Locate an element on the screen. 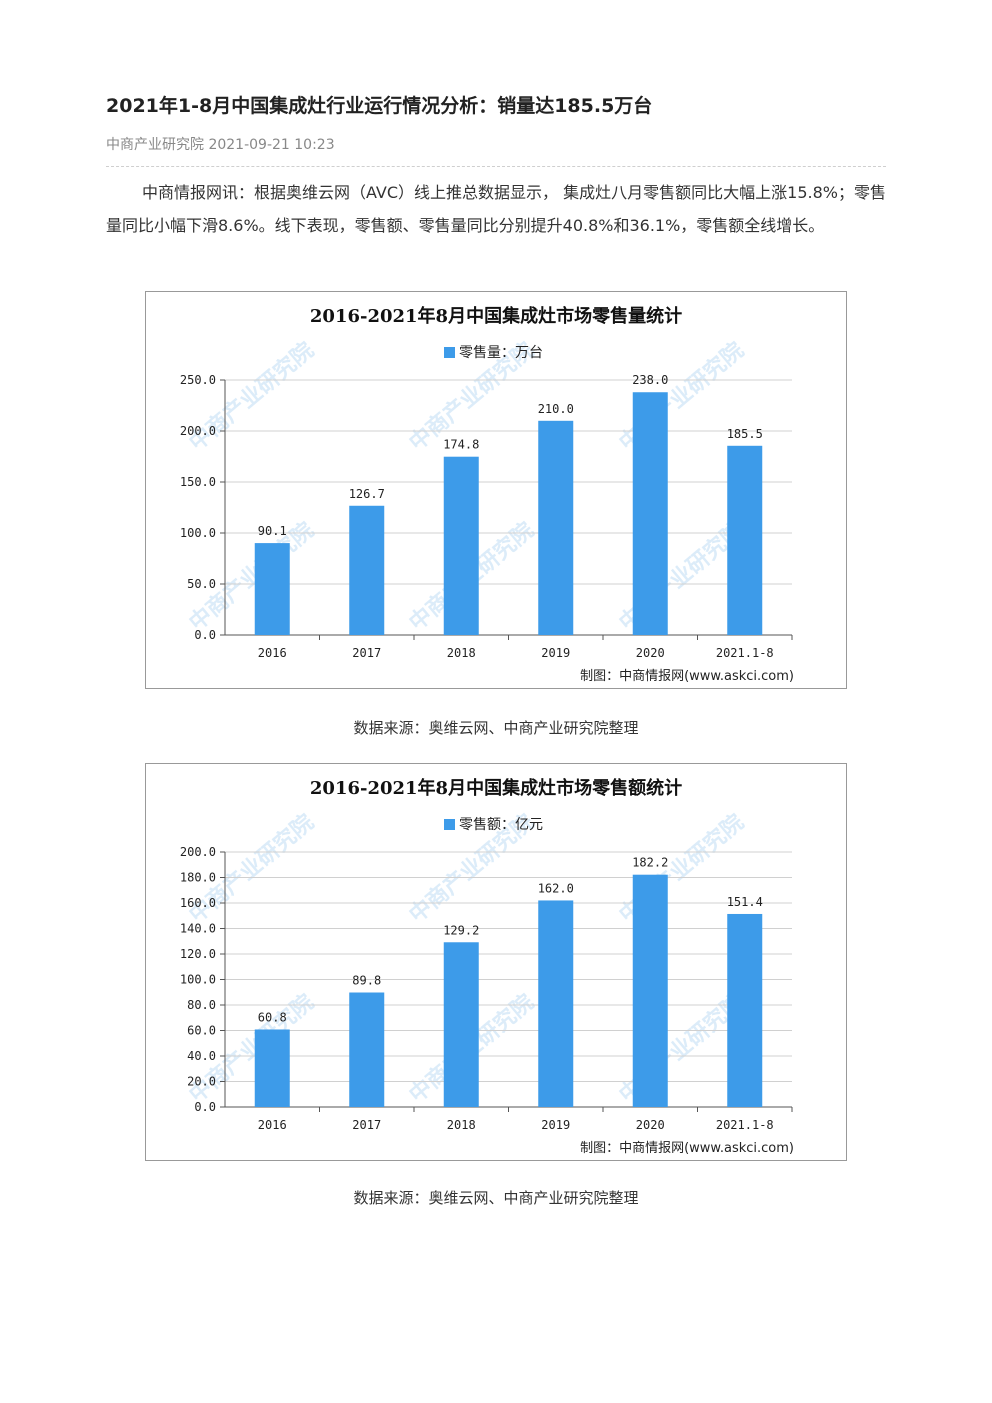 The image size is (992, 1403). chart-source-2: 数据来源：奥维云网、中商产业研究院整理 is located at coordinates (496, 1198).